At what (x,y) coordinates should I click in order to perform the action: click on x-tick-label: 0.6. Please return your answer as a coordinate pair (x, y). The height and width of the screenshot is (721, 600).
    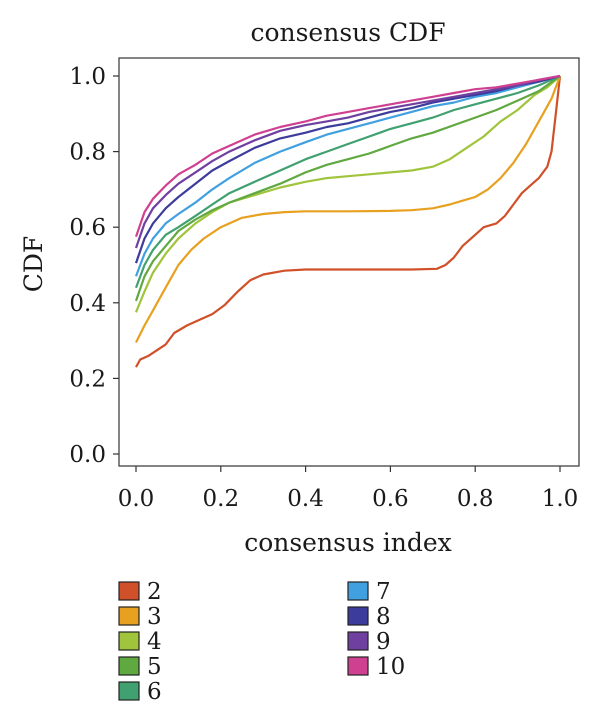
    Looking at the image, I should click on (390, 499).